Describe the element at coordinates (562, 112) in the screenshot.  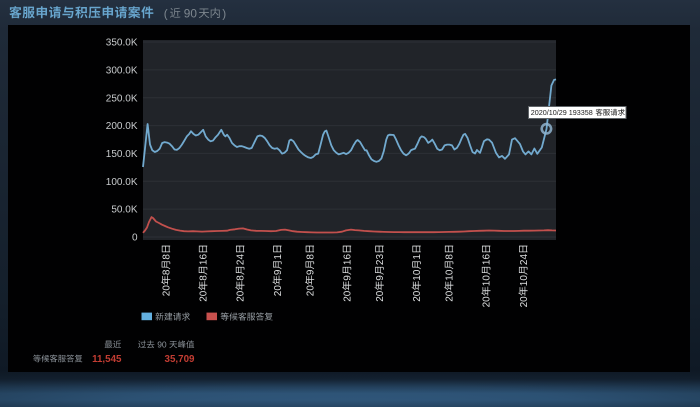
I see `svg-text: 2020/10/29 193358` at that location.